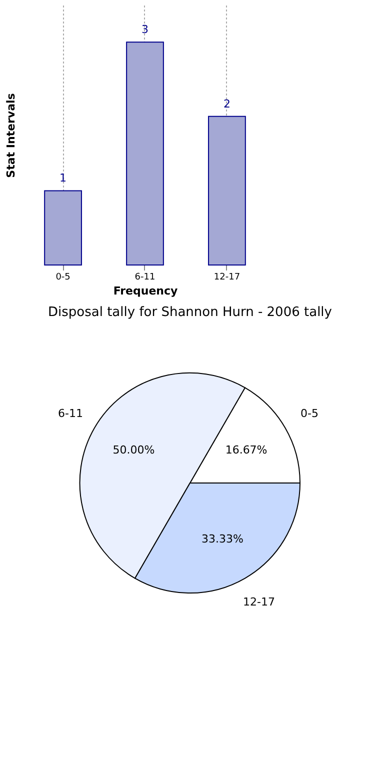 The image size is (390, 780). Describe the element at coordinates (223, 539) in the screenshot. I see `data-label: 33.33%` at that location.